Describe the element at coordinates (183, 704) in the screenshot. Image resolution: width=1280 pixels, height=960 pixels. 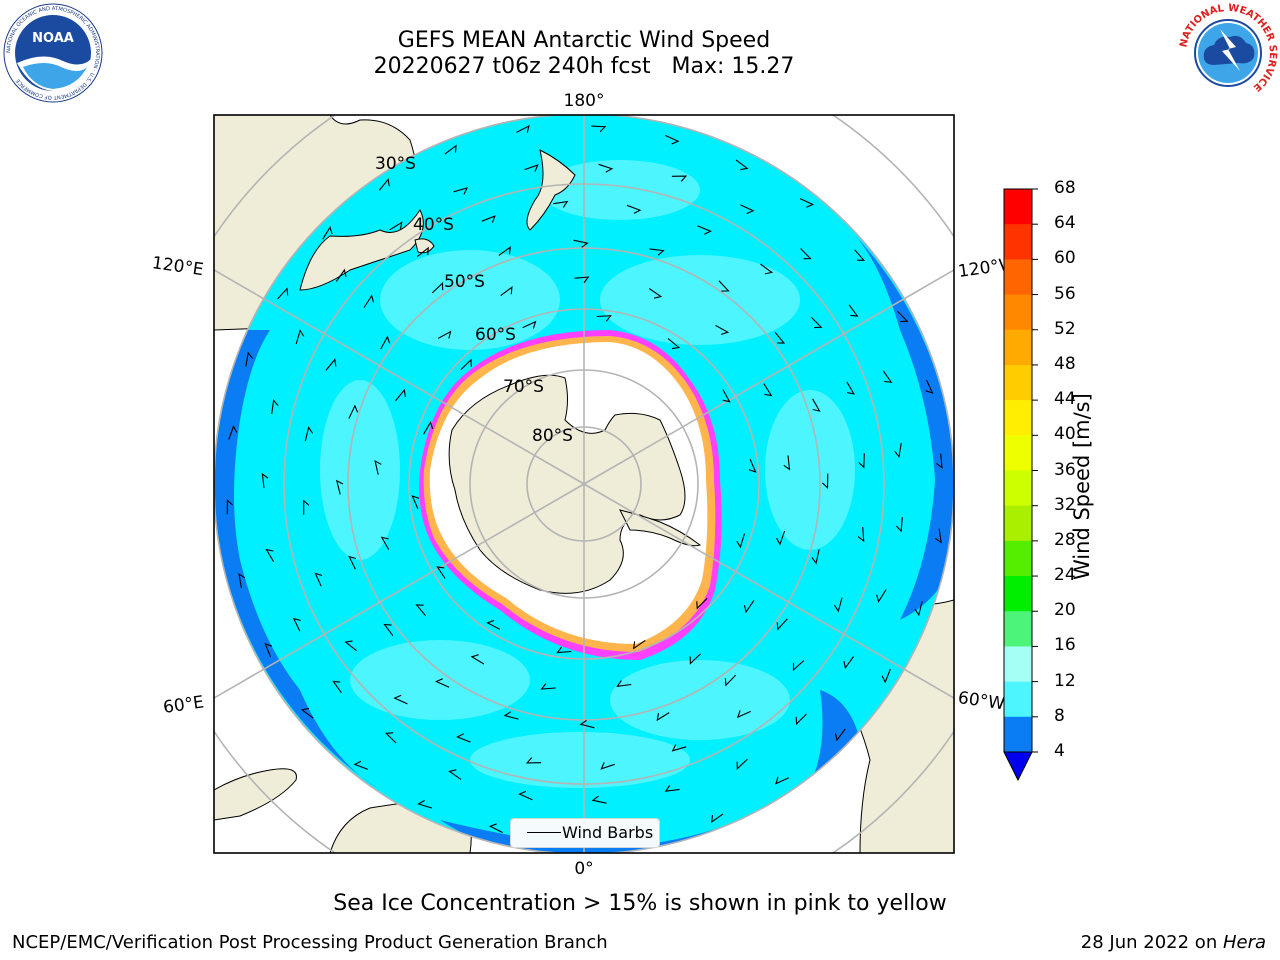
I see `lon-label-60e: 60°E` at that location.